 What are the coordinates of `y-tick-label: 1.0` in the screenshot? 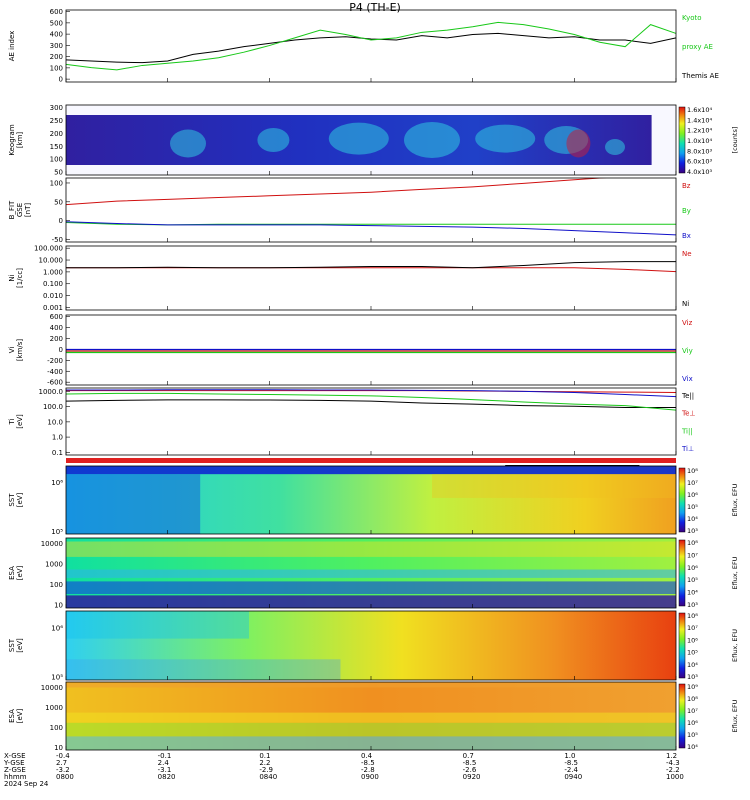 It's located at (57, 438).